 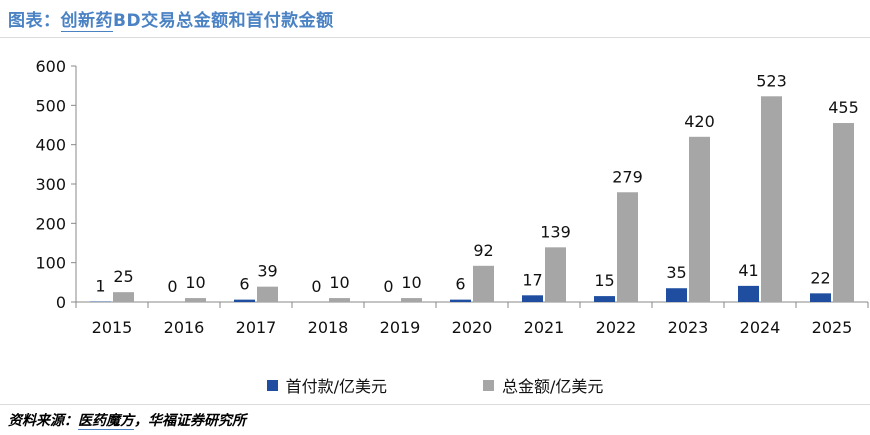 I want to click on data-label-total-2023: 420, so click(x=699, y=121).